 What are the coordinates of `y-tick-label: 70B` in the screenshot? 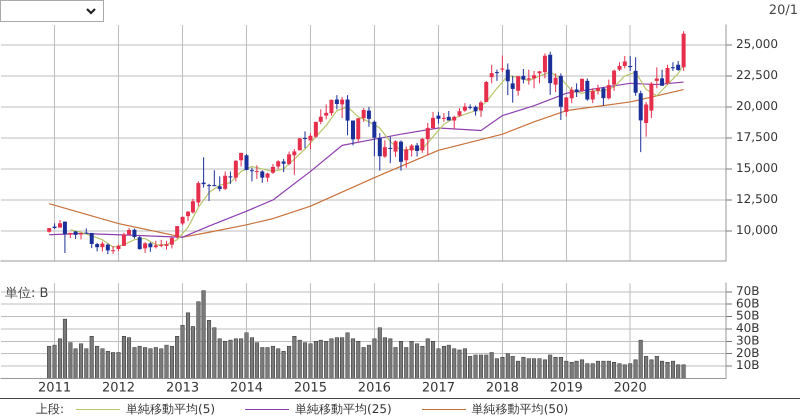 It's located at (748, 291).